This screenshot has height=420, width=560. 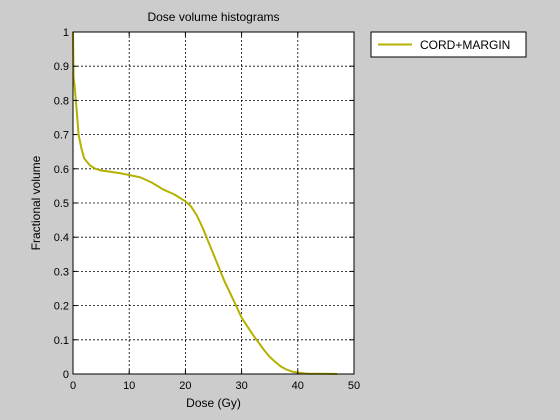 What do you see at coordinates (36, 202) in the screenshot?
I see `y-axis-label: Fractional volume` at bounding box center [36, 202].